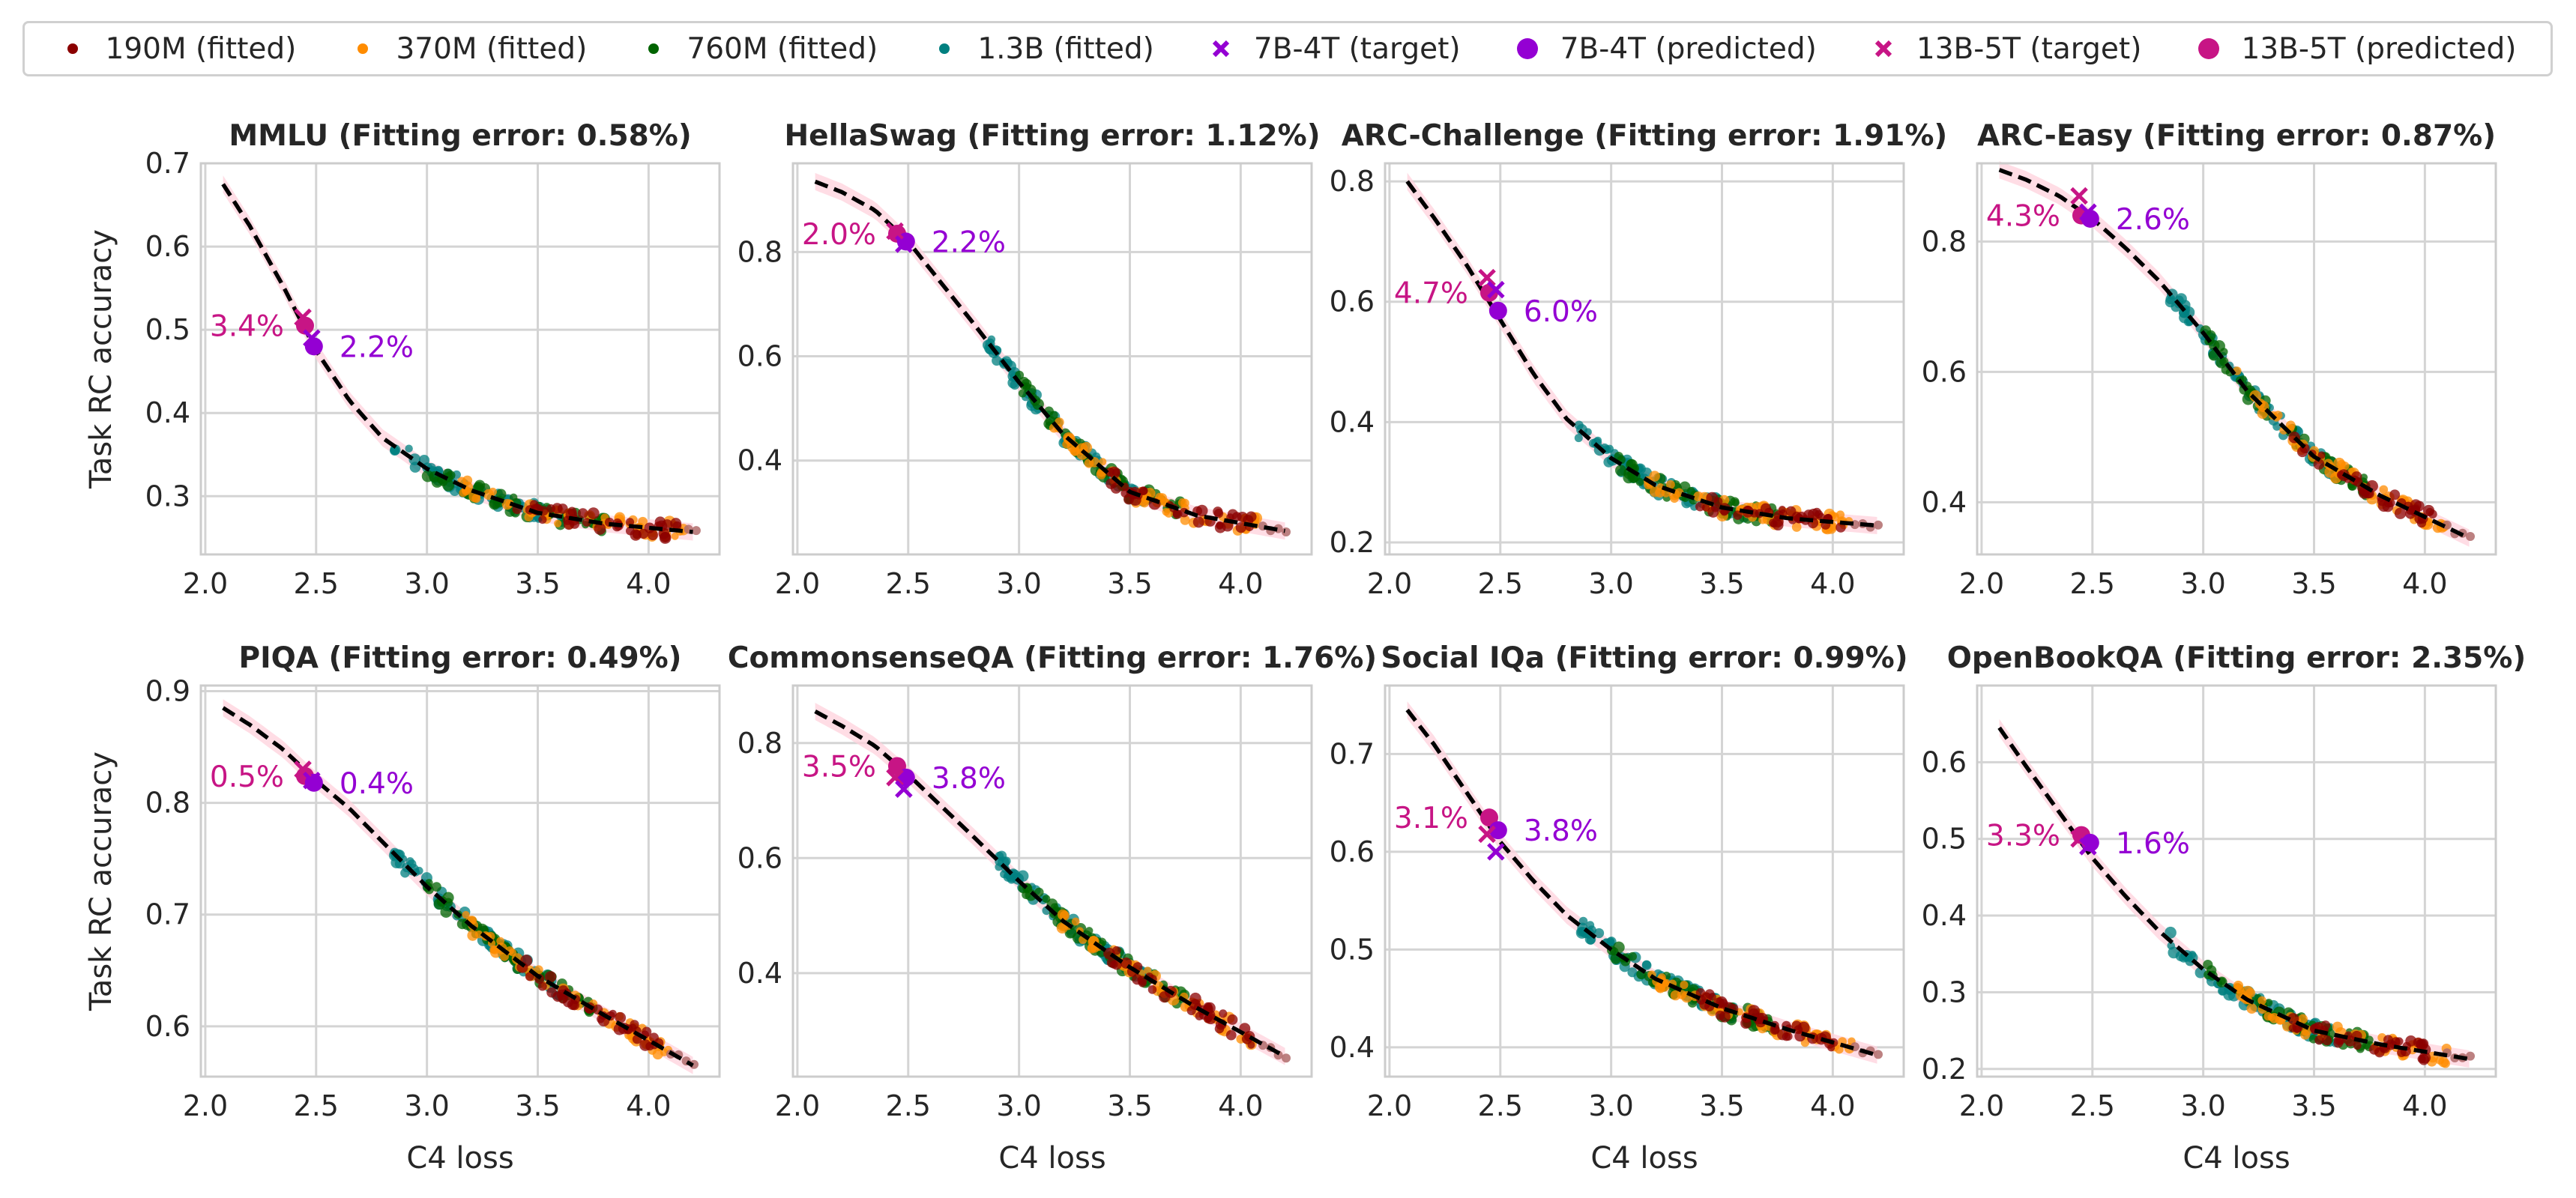 This screenshot has width=2576, height=1198. Describe the element at coordinates (247, 777) in the screenshot. I see `annotation-13b-error: 0.5%` at that location.